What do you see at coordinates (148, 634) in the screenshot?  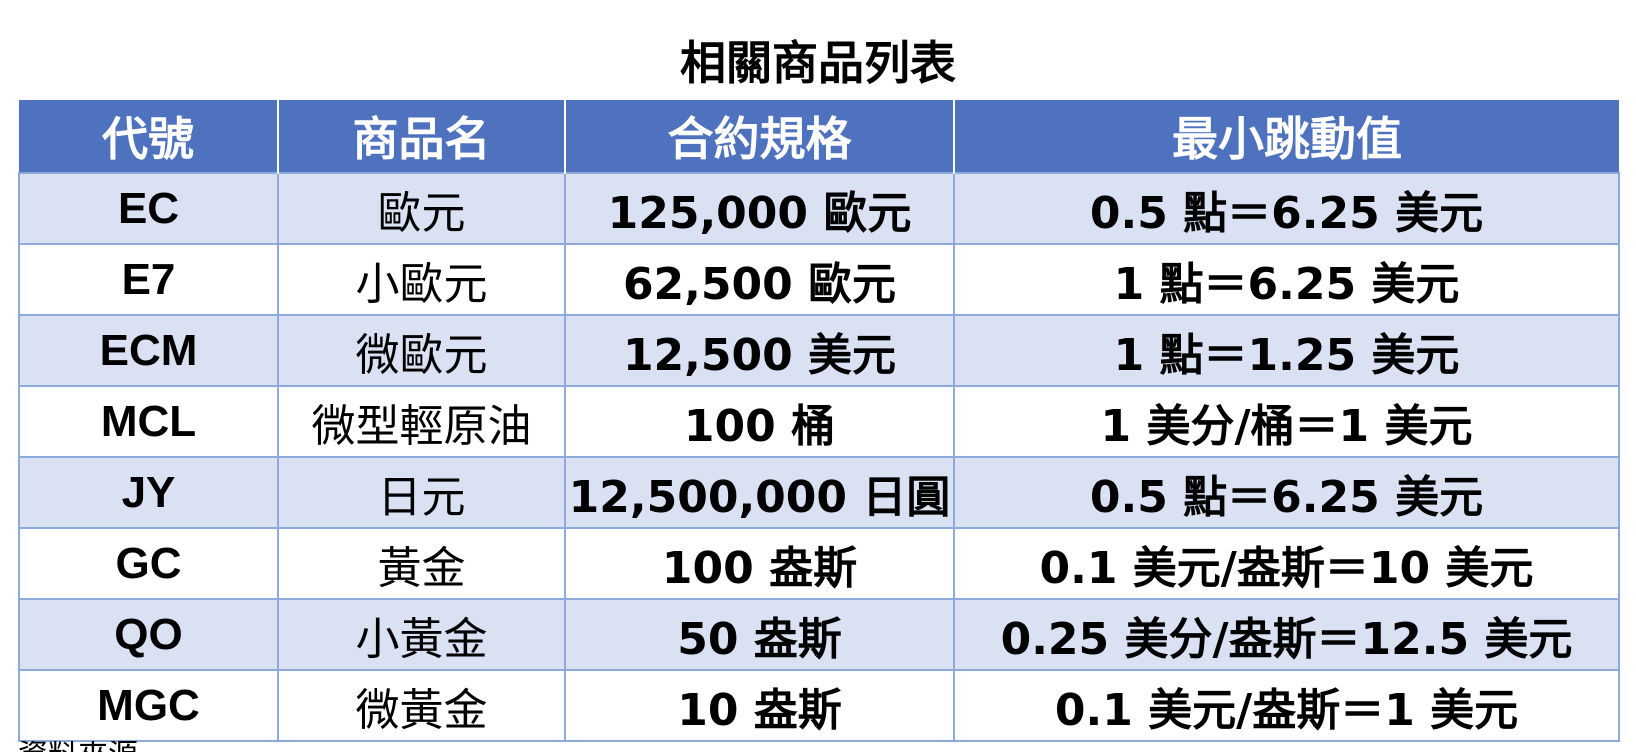 I see `cell-code: QO` at bounding box center [148, 634].